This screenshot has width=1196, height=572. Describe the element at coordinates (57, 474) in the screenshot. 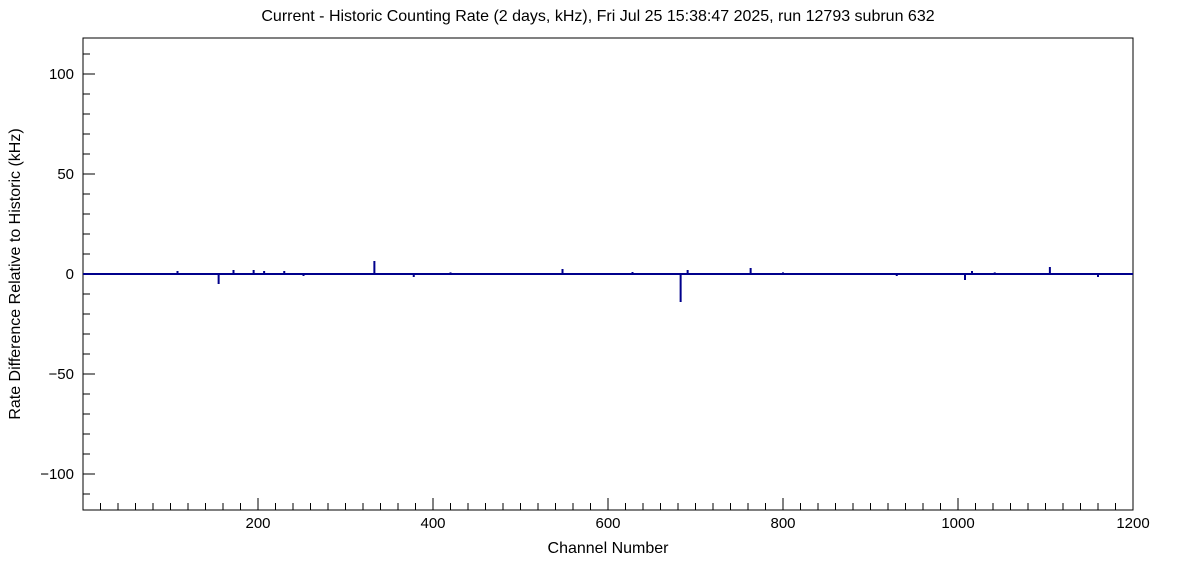

I see `y-tick-label: −100` at that location.